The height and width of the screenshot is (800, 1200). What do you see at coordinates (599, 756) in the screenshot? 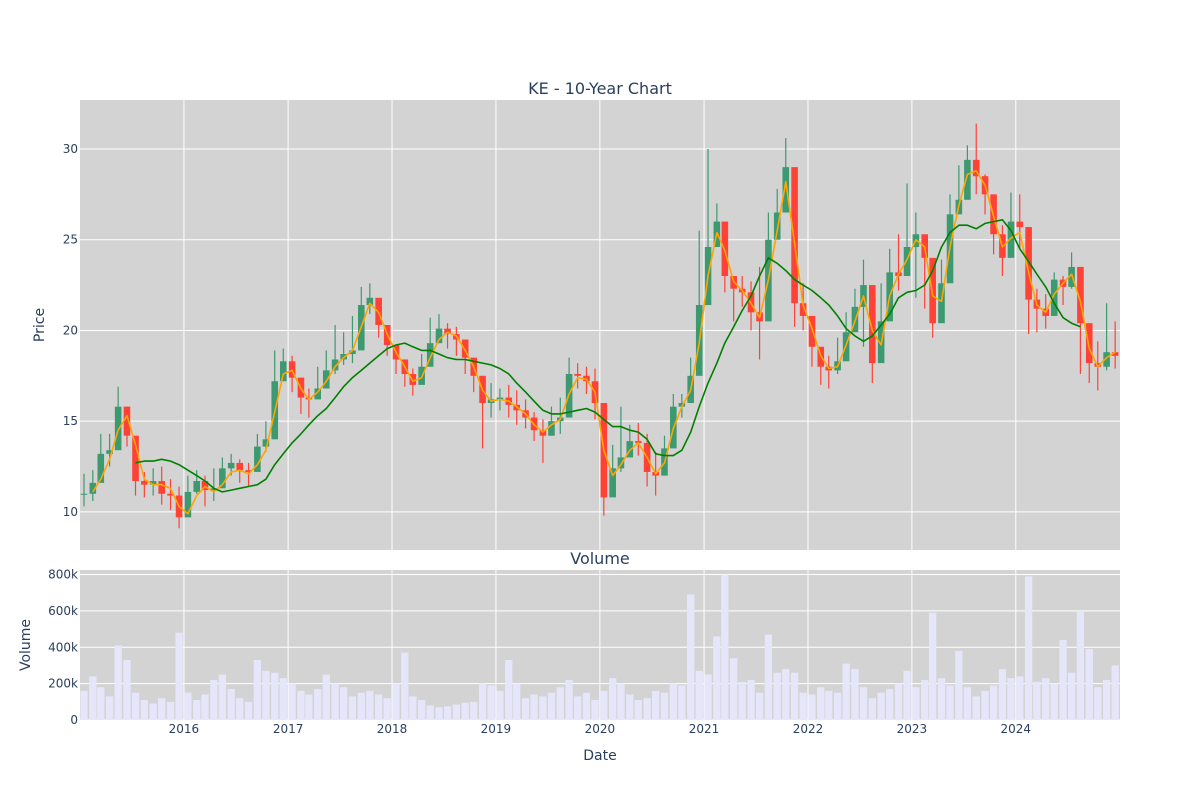
I see `x-axis-label: Date` at bounding box center [599, 756].